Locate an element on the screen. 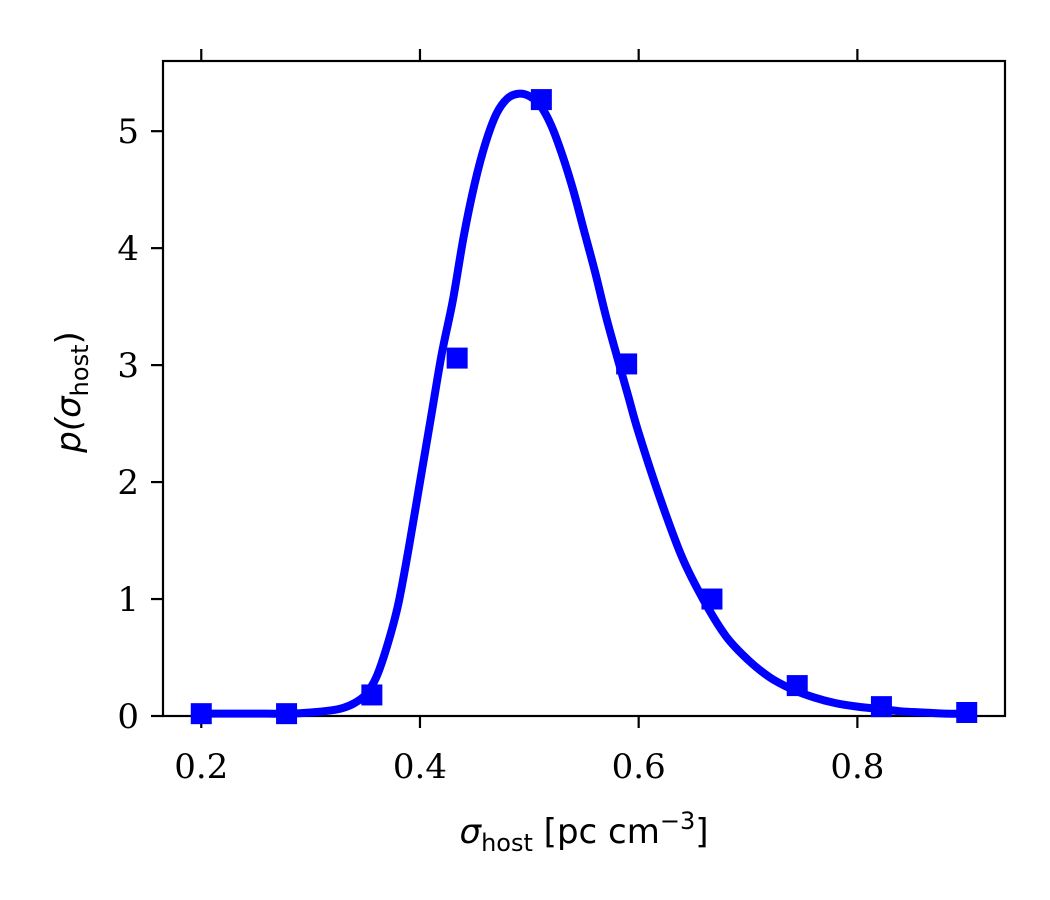 The width and height of the screenshot is (1050, 900). x-axis-label: σhost [pc cm−3] is located at coordinates (584, 832).